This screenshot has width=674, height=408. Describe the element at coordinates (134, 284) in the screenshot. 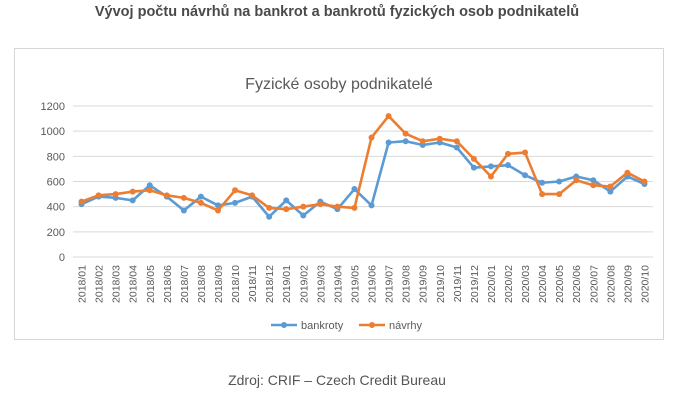

I see `x-tick-label: 2018/04` at that location.